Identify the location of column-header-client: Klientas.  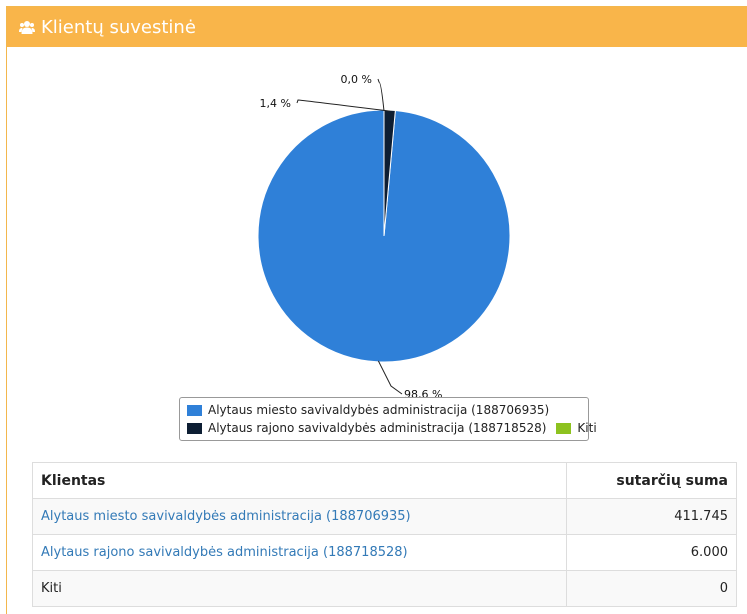
(299, 480).